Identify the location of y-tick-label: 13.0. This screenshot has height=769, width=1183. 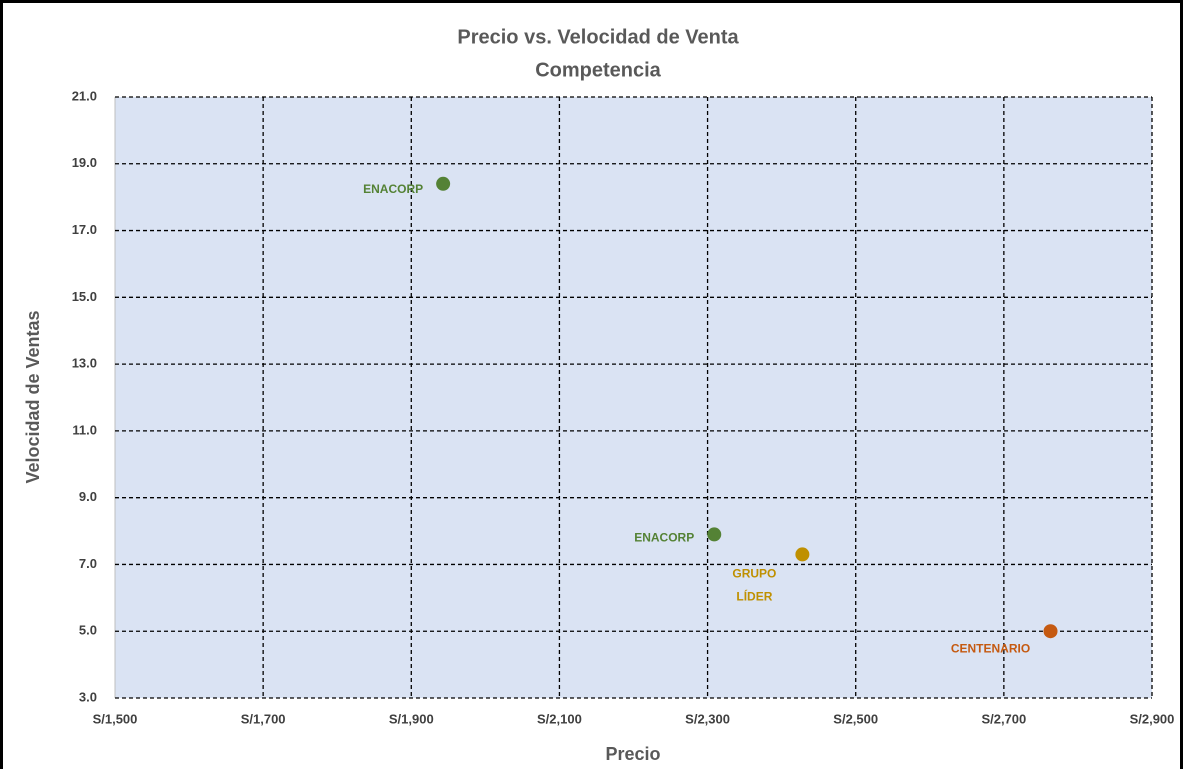
(84, 363).